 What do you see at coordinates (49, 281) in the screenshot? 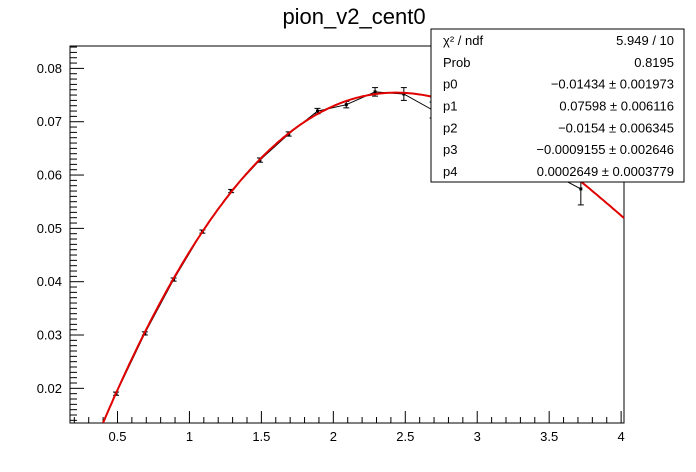
I see `y-tick-label: 0.04` at bounding box center [49, 281].